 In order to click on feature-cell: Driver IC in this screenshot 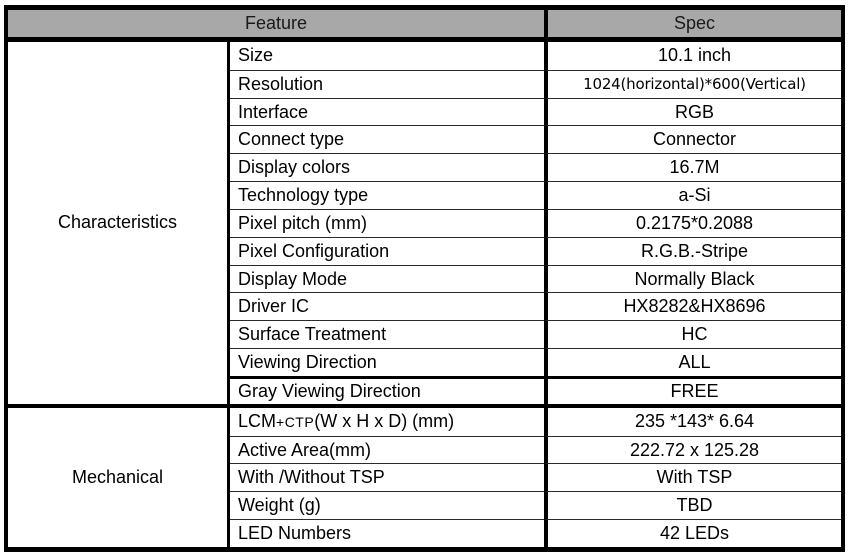, I will do `click(387, 306)`.